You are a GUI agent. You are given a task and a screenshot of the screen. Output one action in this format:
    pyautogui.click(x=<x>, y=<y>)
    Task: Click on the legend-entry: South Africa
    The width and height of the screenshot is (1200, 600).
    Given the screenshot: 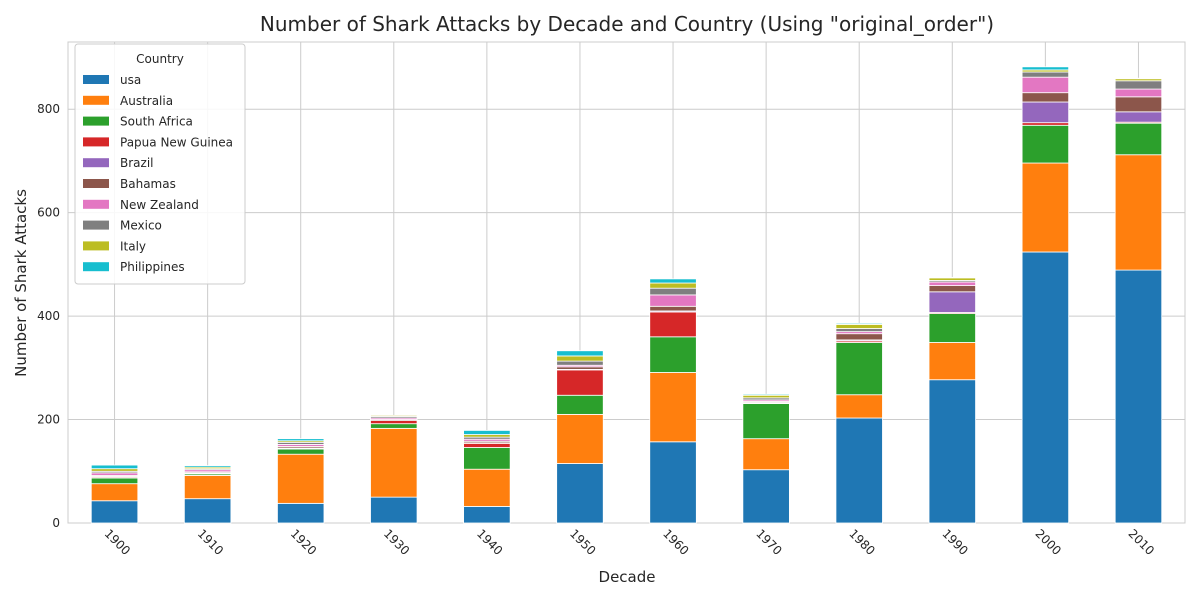 What is the action you would take?
    pyautogui.click(x=156, y=122)
    